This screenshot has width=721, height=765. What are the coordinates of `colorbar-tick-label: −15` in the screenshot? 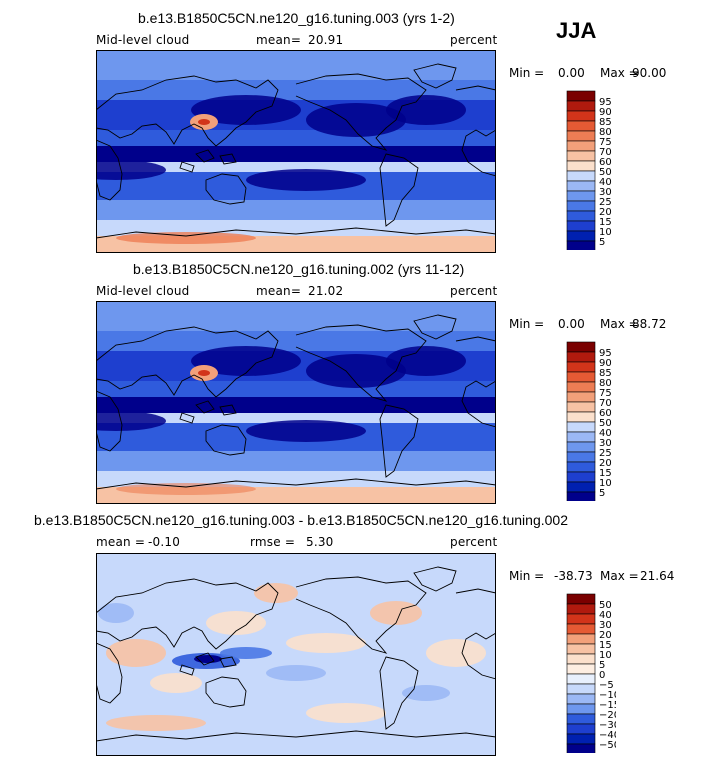 It's located at (607, 705).